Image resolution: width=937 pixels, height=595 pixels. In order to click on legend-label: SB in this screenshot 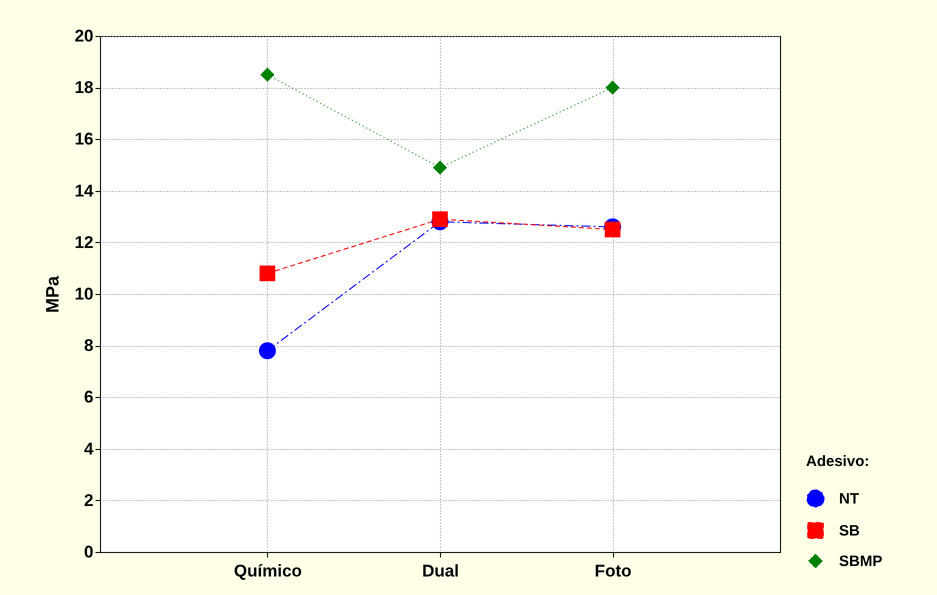, I will do `click(849, 531)`.